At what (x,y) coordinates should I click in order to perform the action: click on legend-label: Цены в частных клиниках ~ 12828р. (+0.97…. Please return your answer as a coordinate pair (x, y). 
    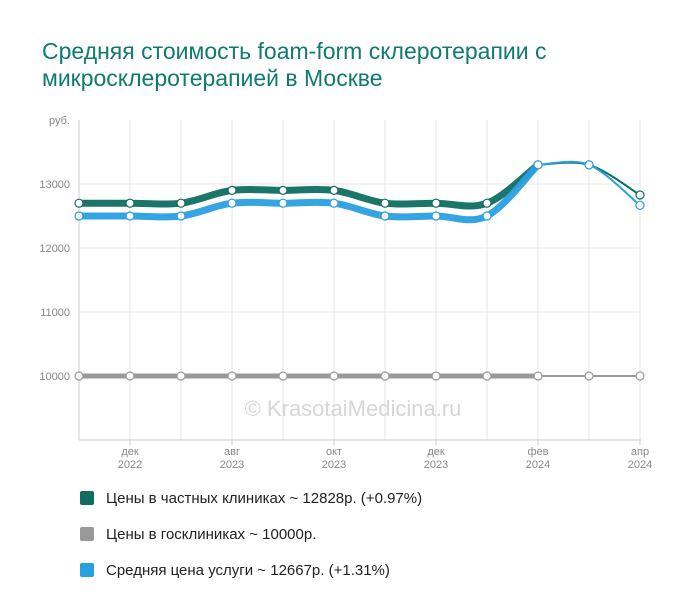
    Looking at the image, I should click on (264, 498).